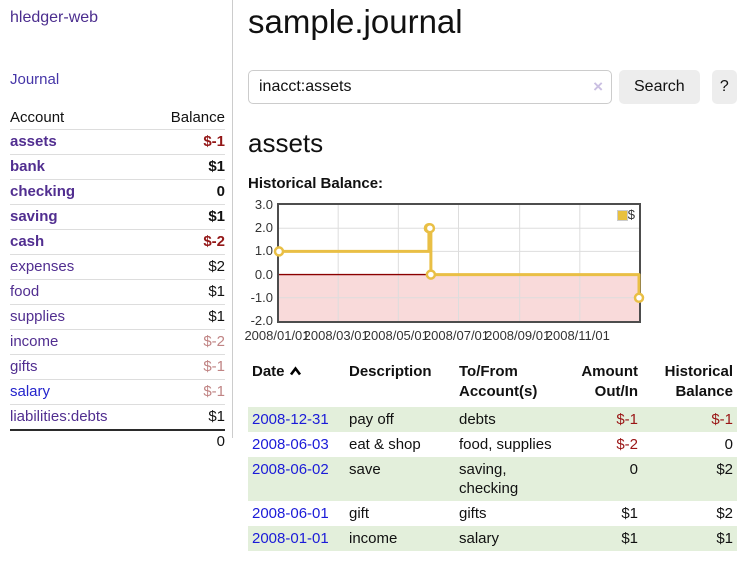 Image resolution: width=742 pixels, height=582 pixels. Describe the element at coordinates (659, 87) in the screenshot. I see `search-button: Search` at that location.